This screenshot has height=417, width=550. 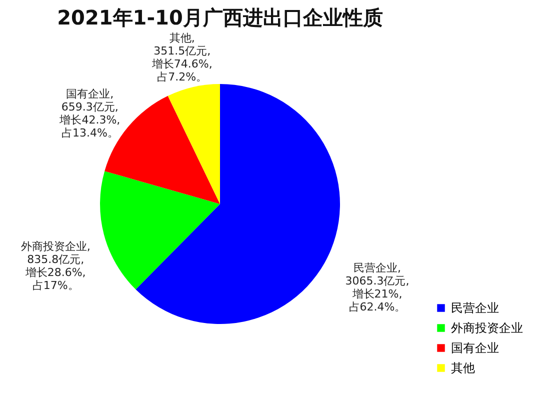 I want to click on data-label: 外商投资企业, 835.8亿元, 增长28.6%, 占17%。, so click(x=55, y=266).